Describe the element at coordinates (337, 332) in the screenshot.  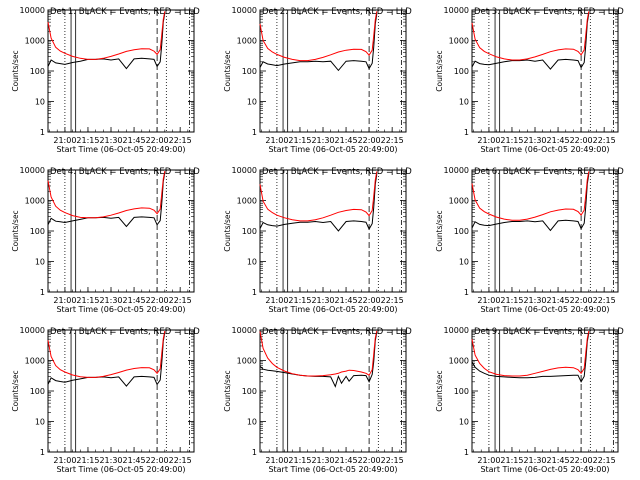
I see `chart-title: Det 8: BLACK = Events, RED = LLD` at that location.